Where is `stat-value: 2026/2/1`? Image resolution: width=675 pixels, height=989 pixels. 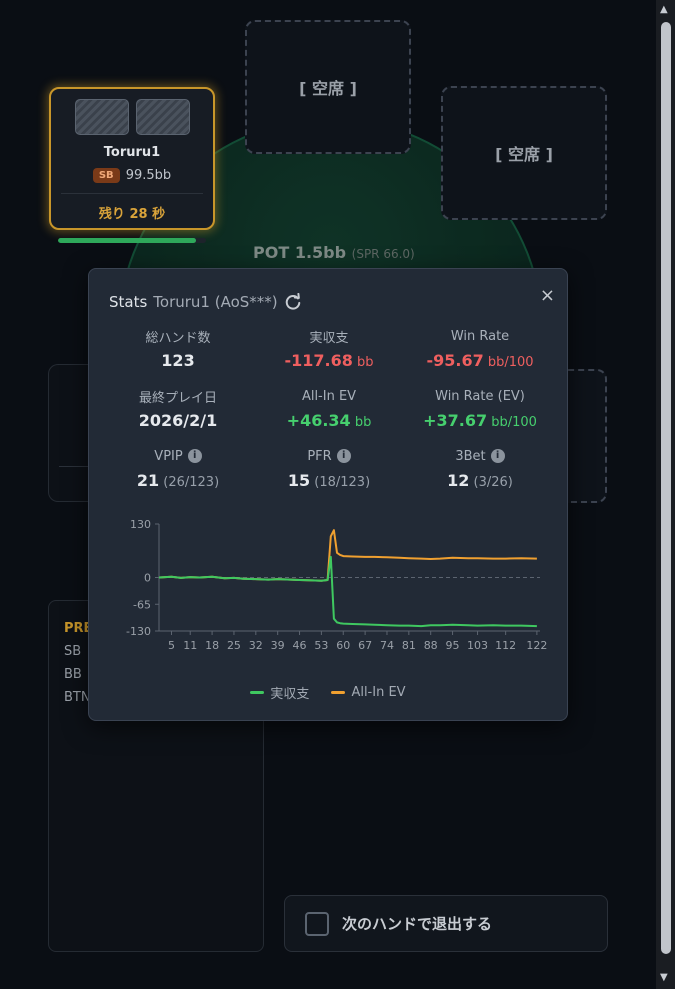 stat-value: 2026/2/1 is located at coordinates (178, 420).